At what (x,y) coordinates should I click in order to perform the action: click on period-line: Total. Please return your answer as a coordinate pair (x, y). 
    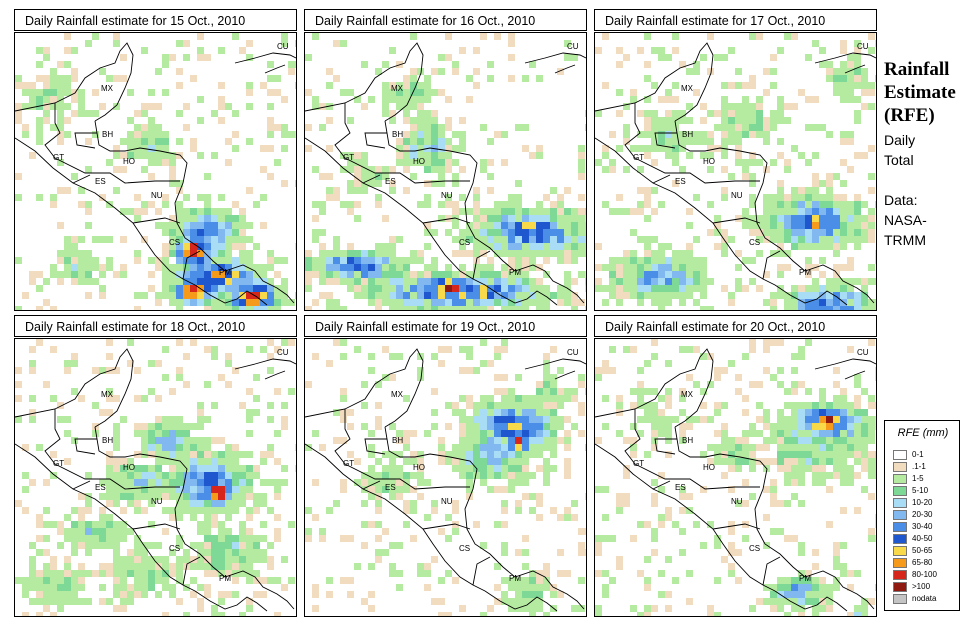
    Looking at the image, I should click on (899, 160).